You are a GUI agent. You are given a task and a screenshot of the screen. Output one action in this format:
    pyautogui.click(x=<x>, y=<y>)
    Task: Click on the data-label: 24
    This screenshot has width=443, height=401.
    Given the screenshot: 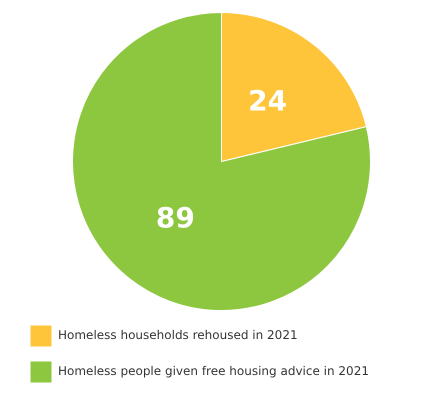 What is the action you would take?
    pyautogui.click(x=268, y=101)
    